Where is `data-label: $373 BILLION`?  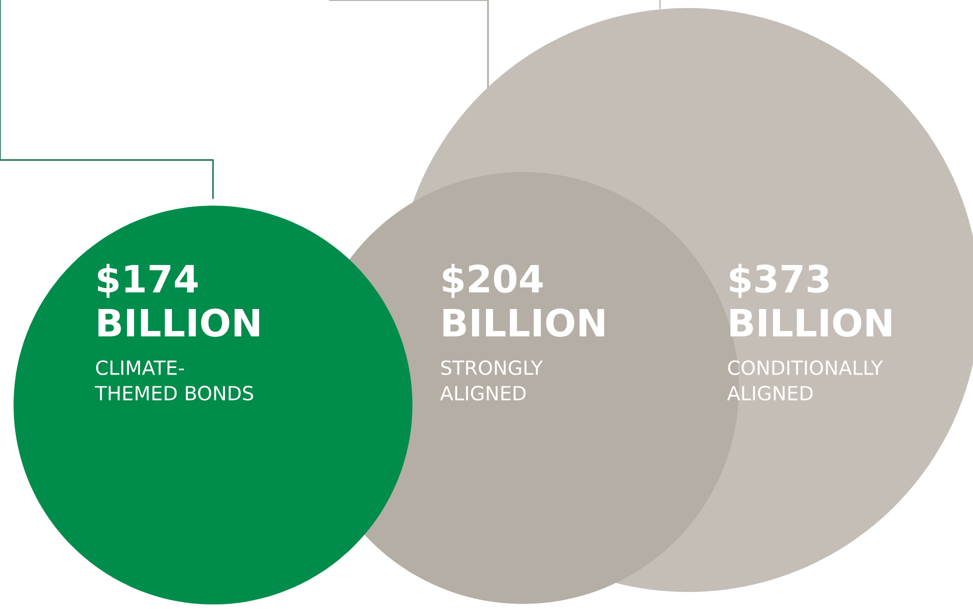 data-label: $373 BILLION is located at coordinates (811, 300).